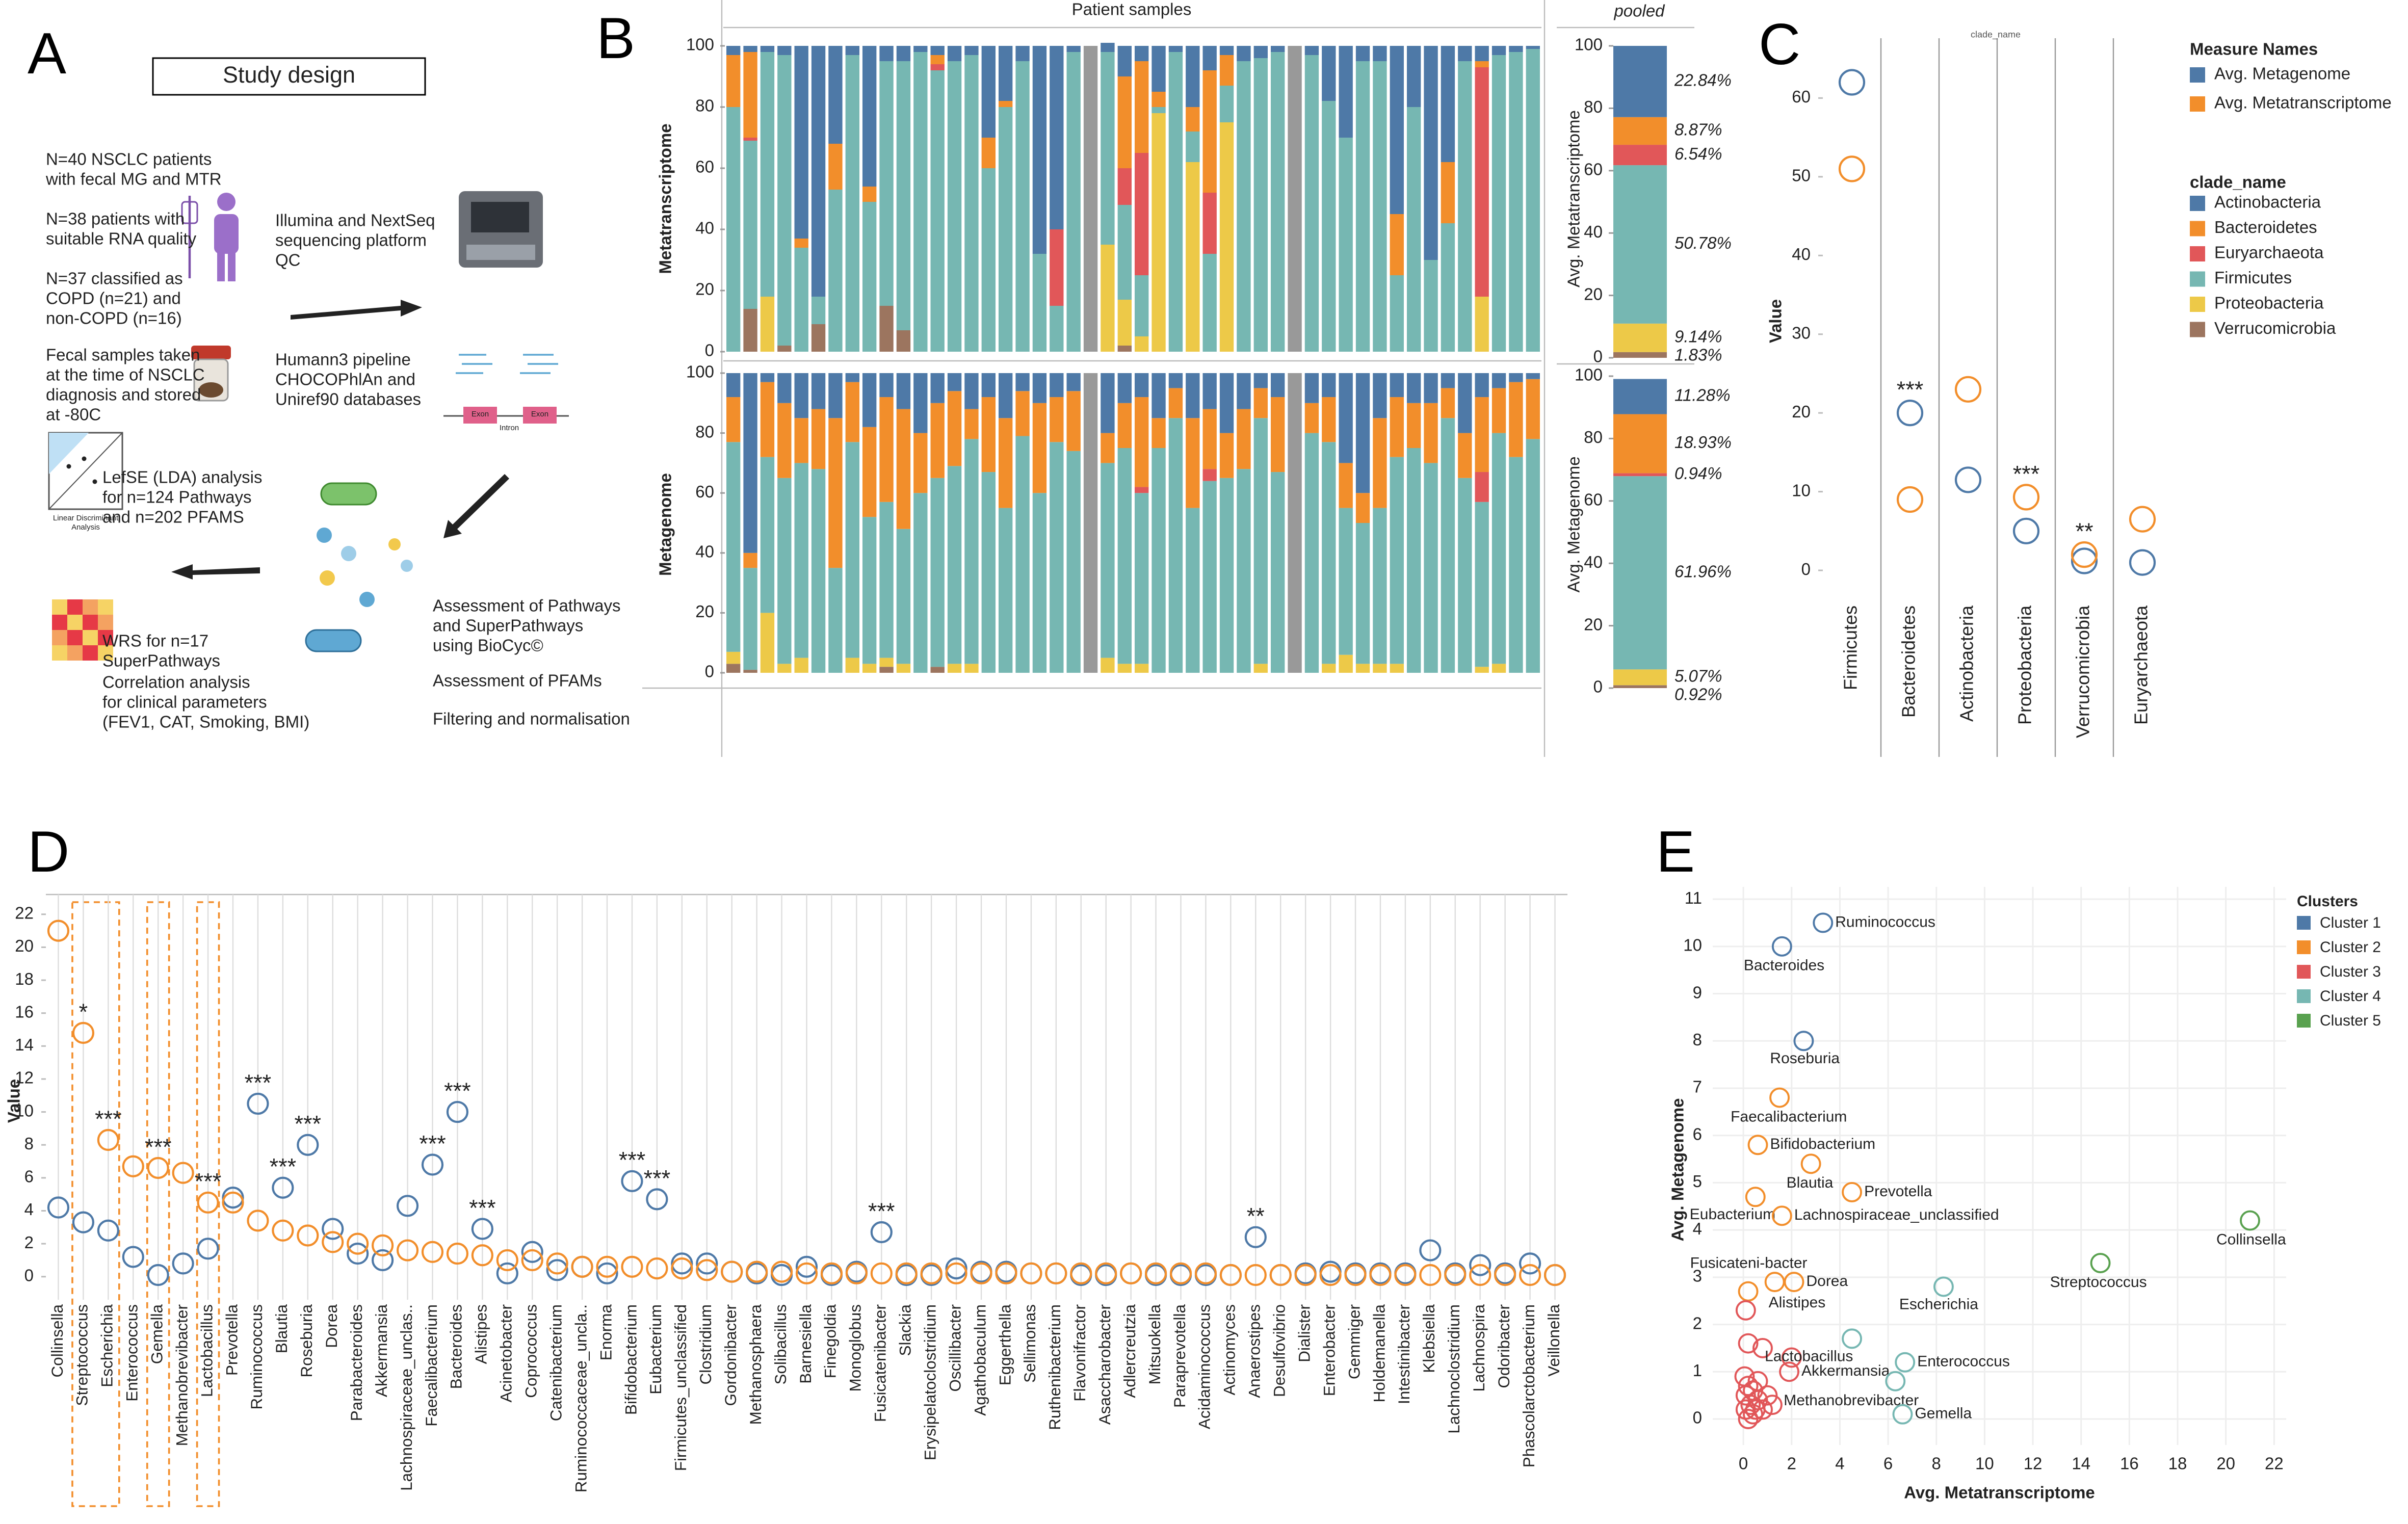  Describe the element at coordinates (1702, 395) in the screenshot. I see `value-label: 11.28%` at that location.